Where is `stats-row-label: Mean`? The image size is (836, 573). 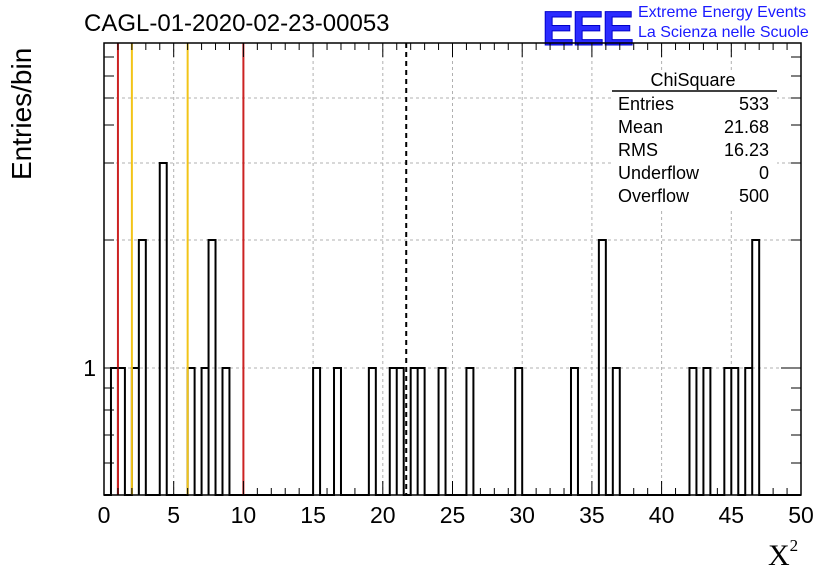
stats-row-label: Mean is located at coordinates (640, 127).